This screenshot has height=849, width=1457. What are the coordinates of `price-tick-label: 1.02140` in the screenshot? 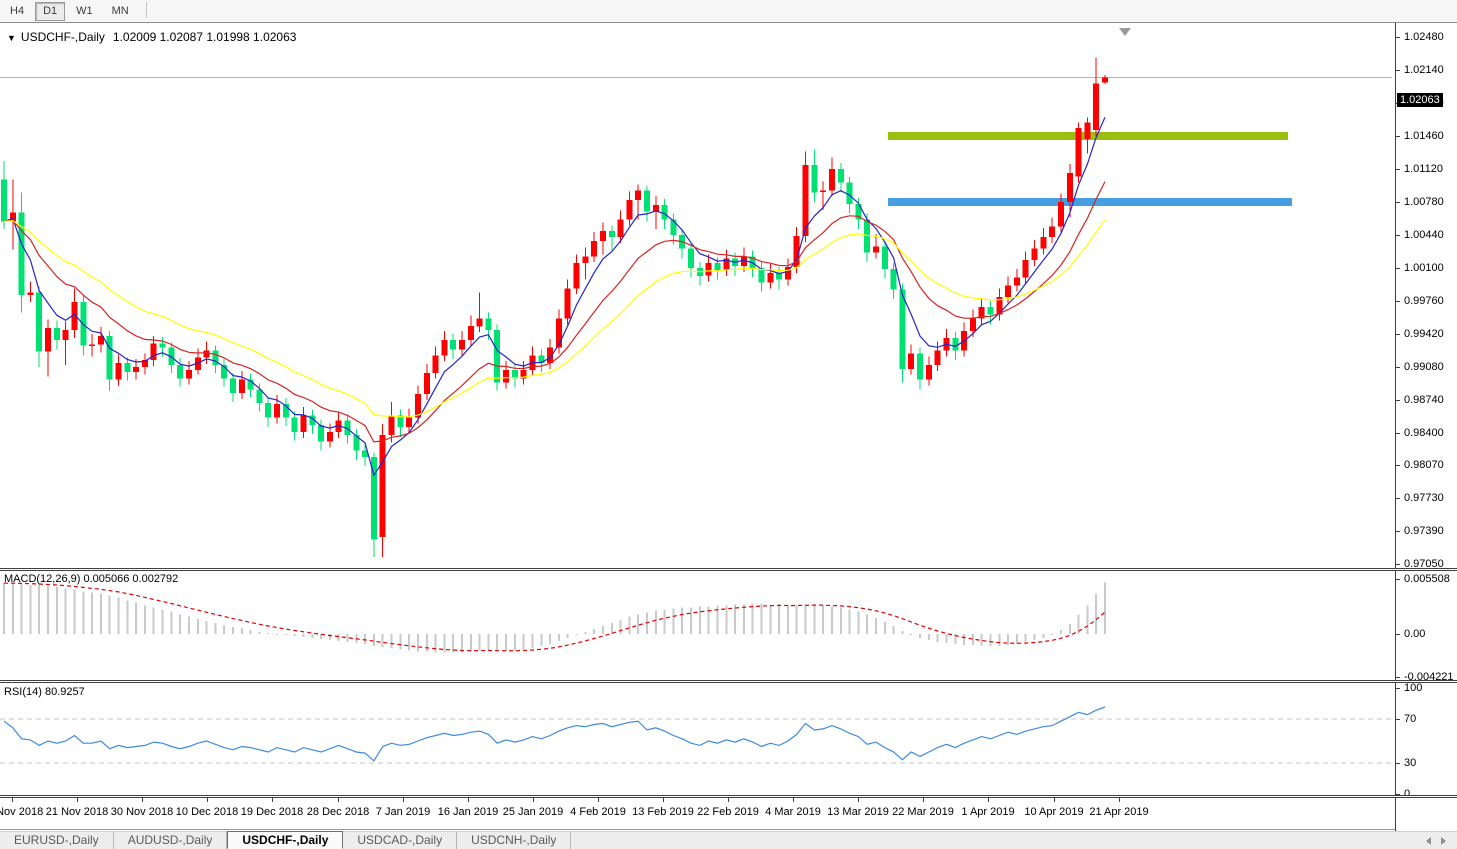 It's located at (1424, 70).